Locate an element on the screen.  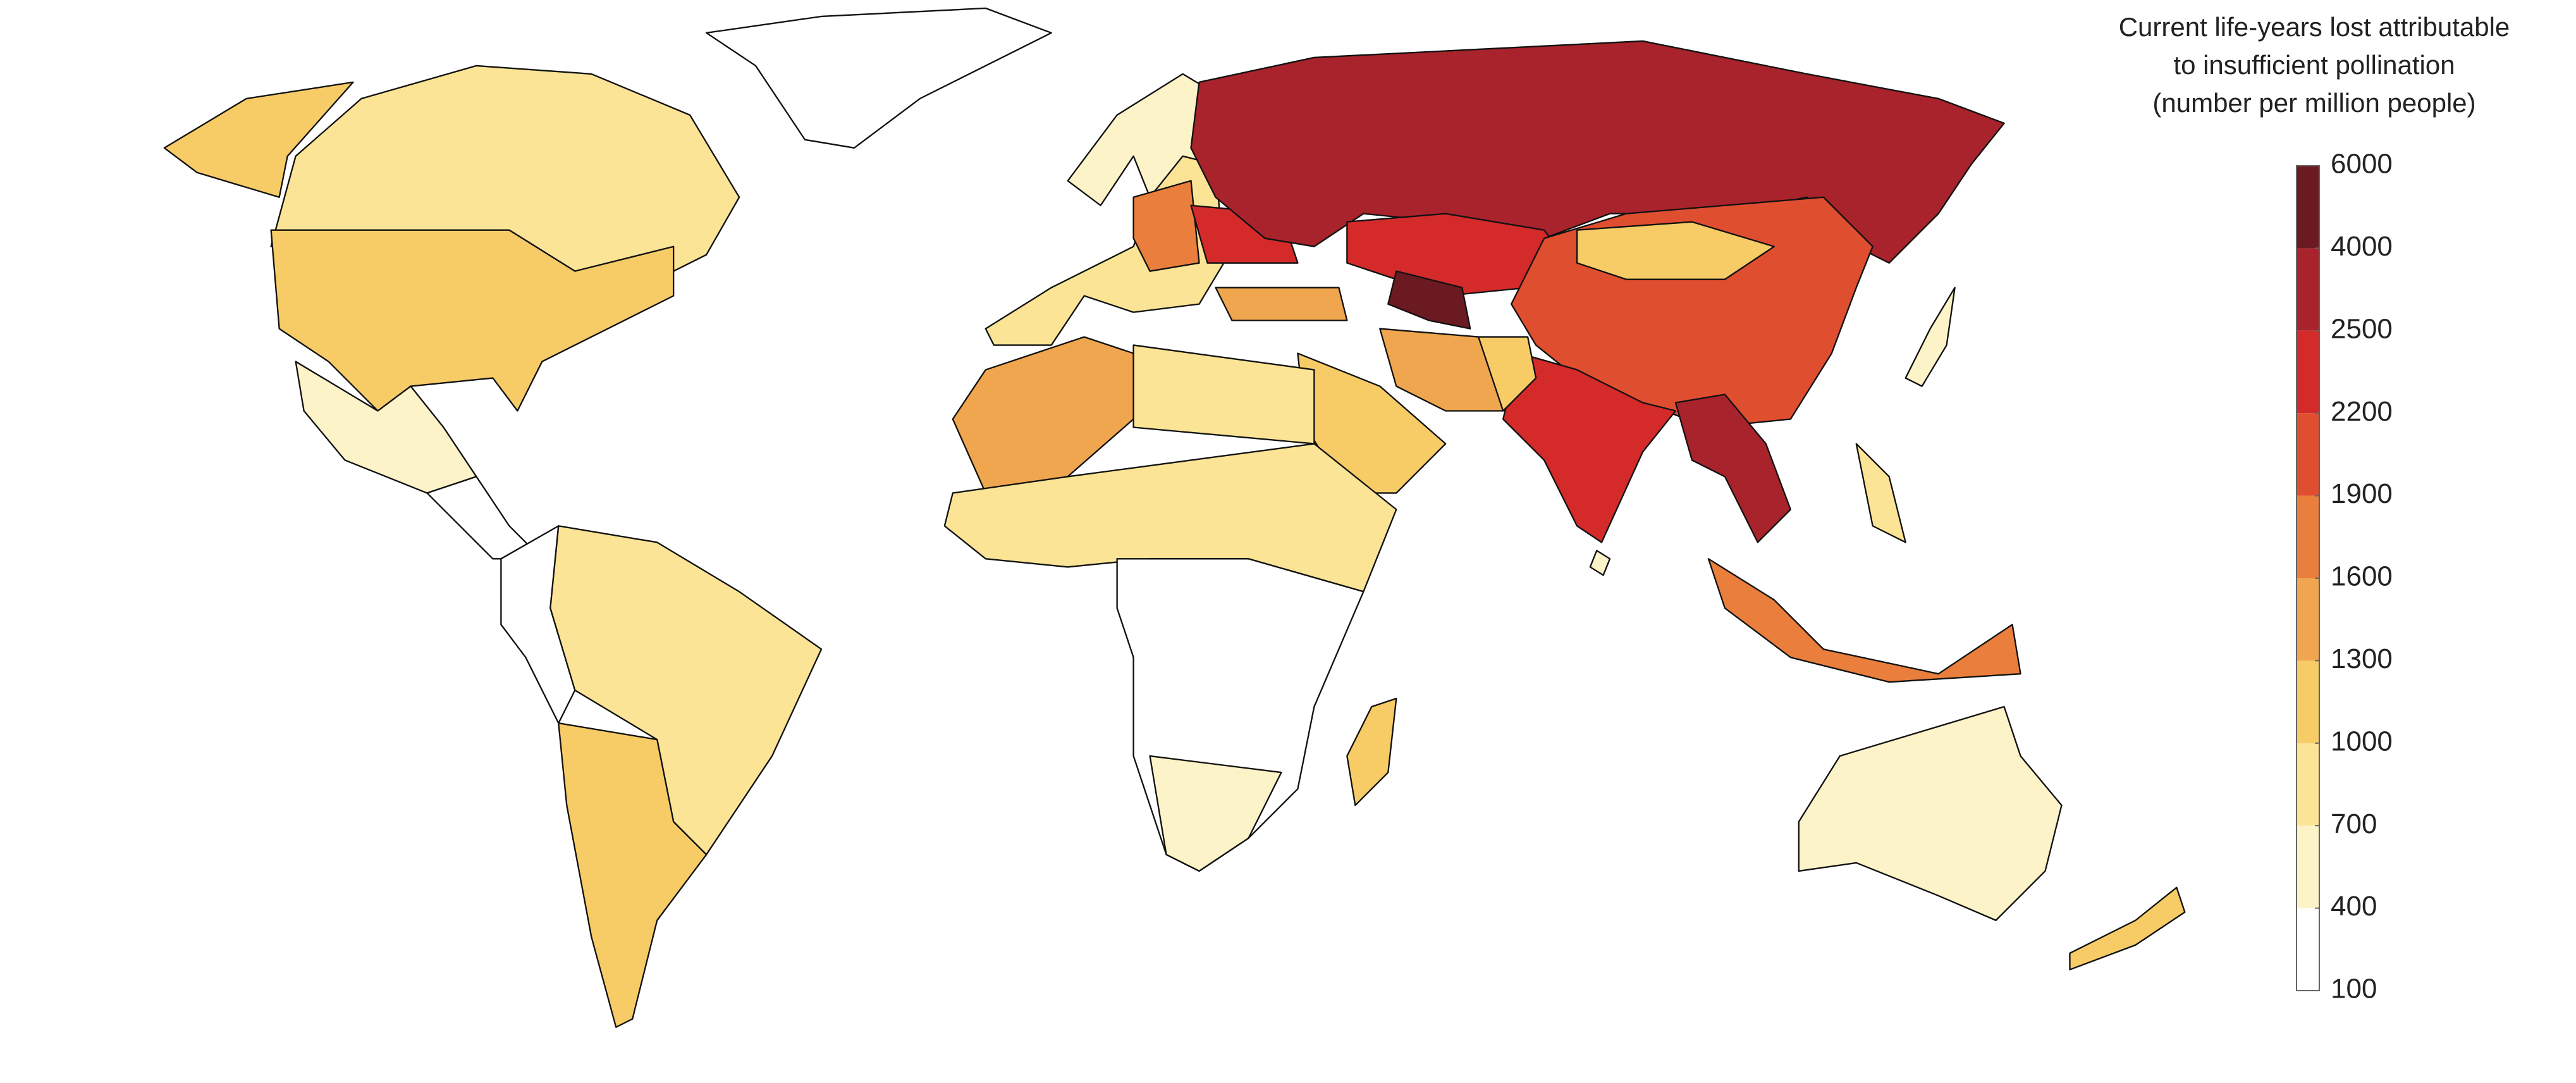
tick-label: 2200 is located at coordinates (2362, 411).